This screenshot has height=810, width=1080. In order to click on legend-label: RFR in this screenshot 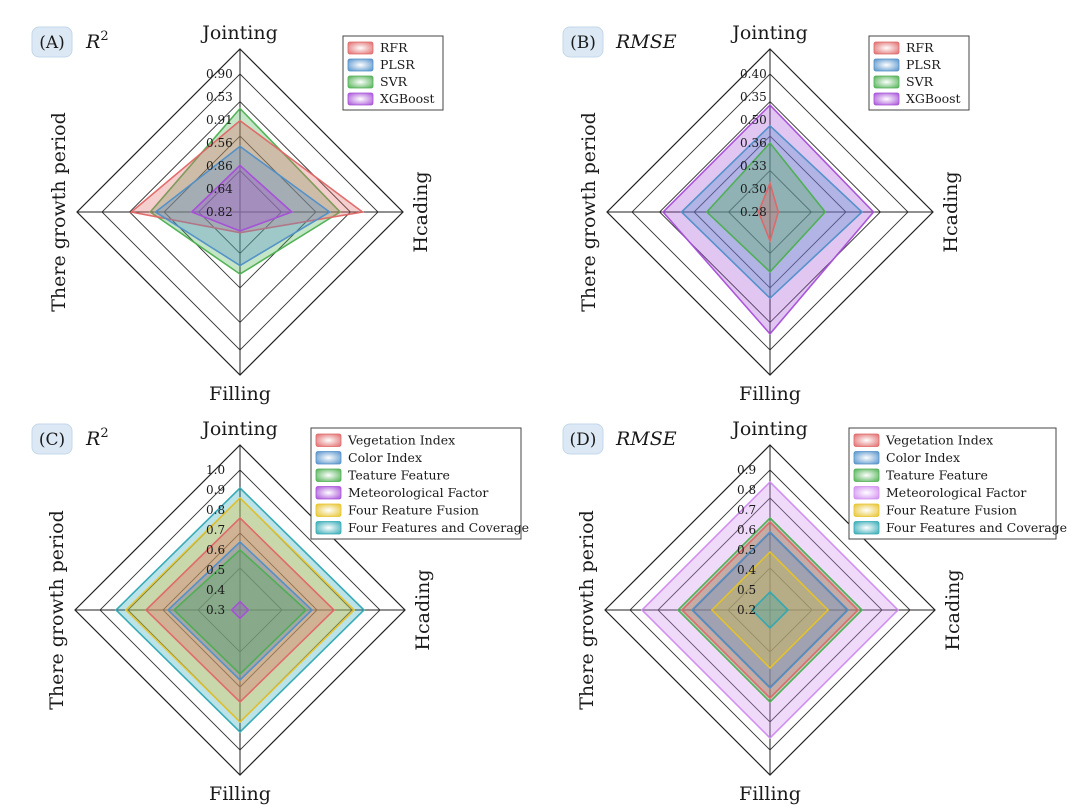, I will do `click(920, 47)`.